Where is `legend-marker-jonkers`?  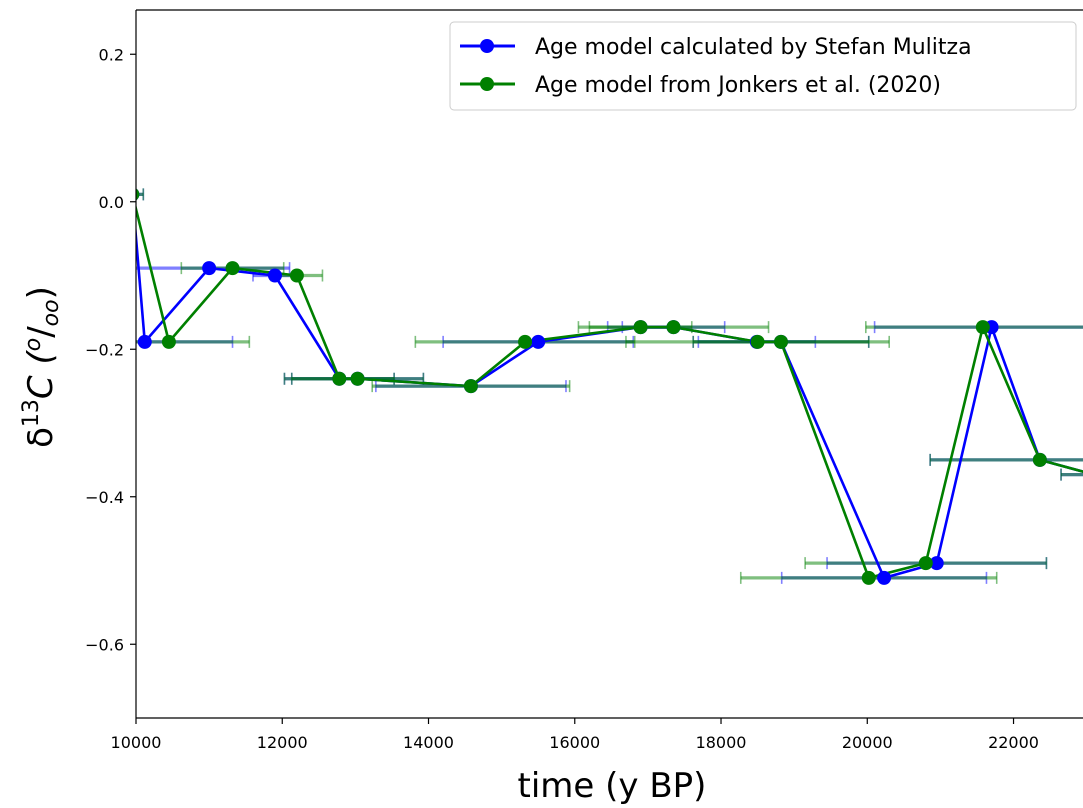
legend-marker-jonkers is located at coordinates (487, 84).